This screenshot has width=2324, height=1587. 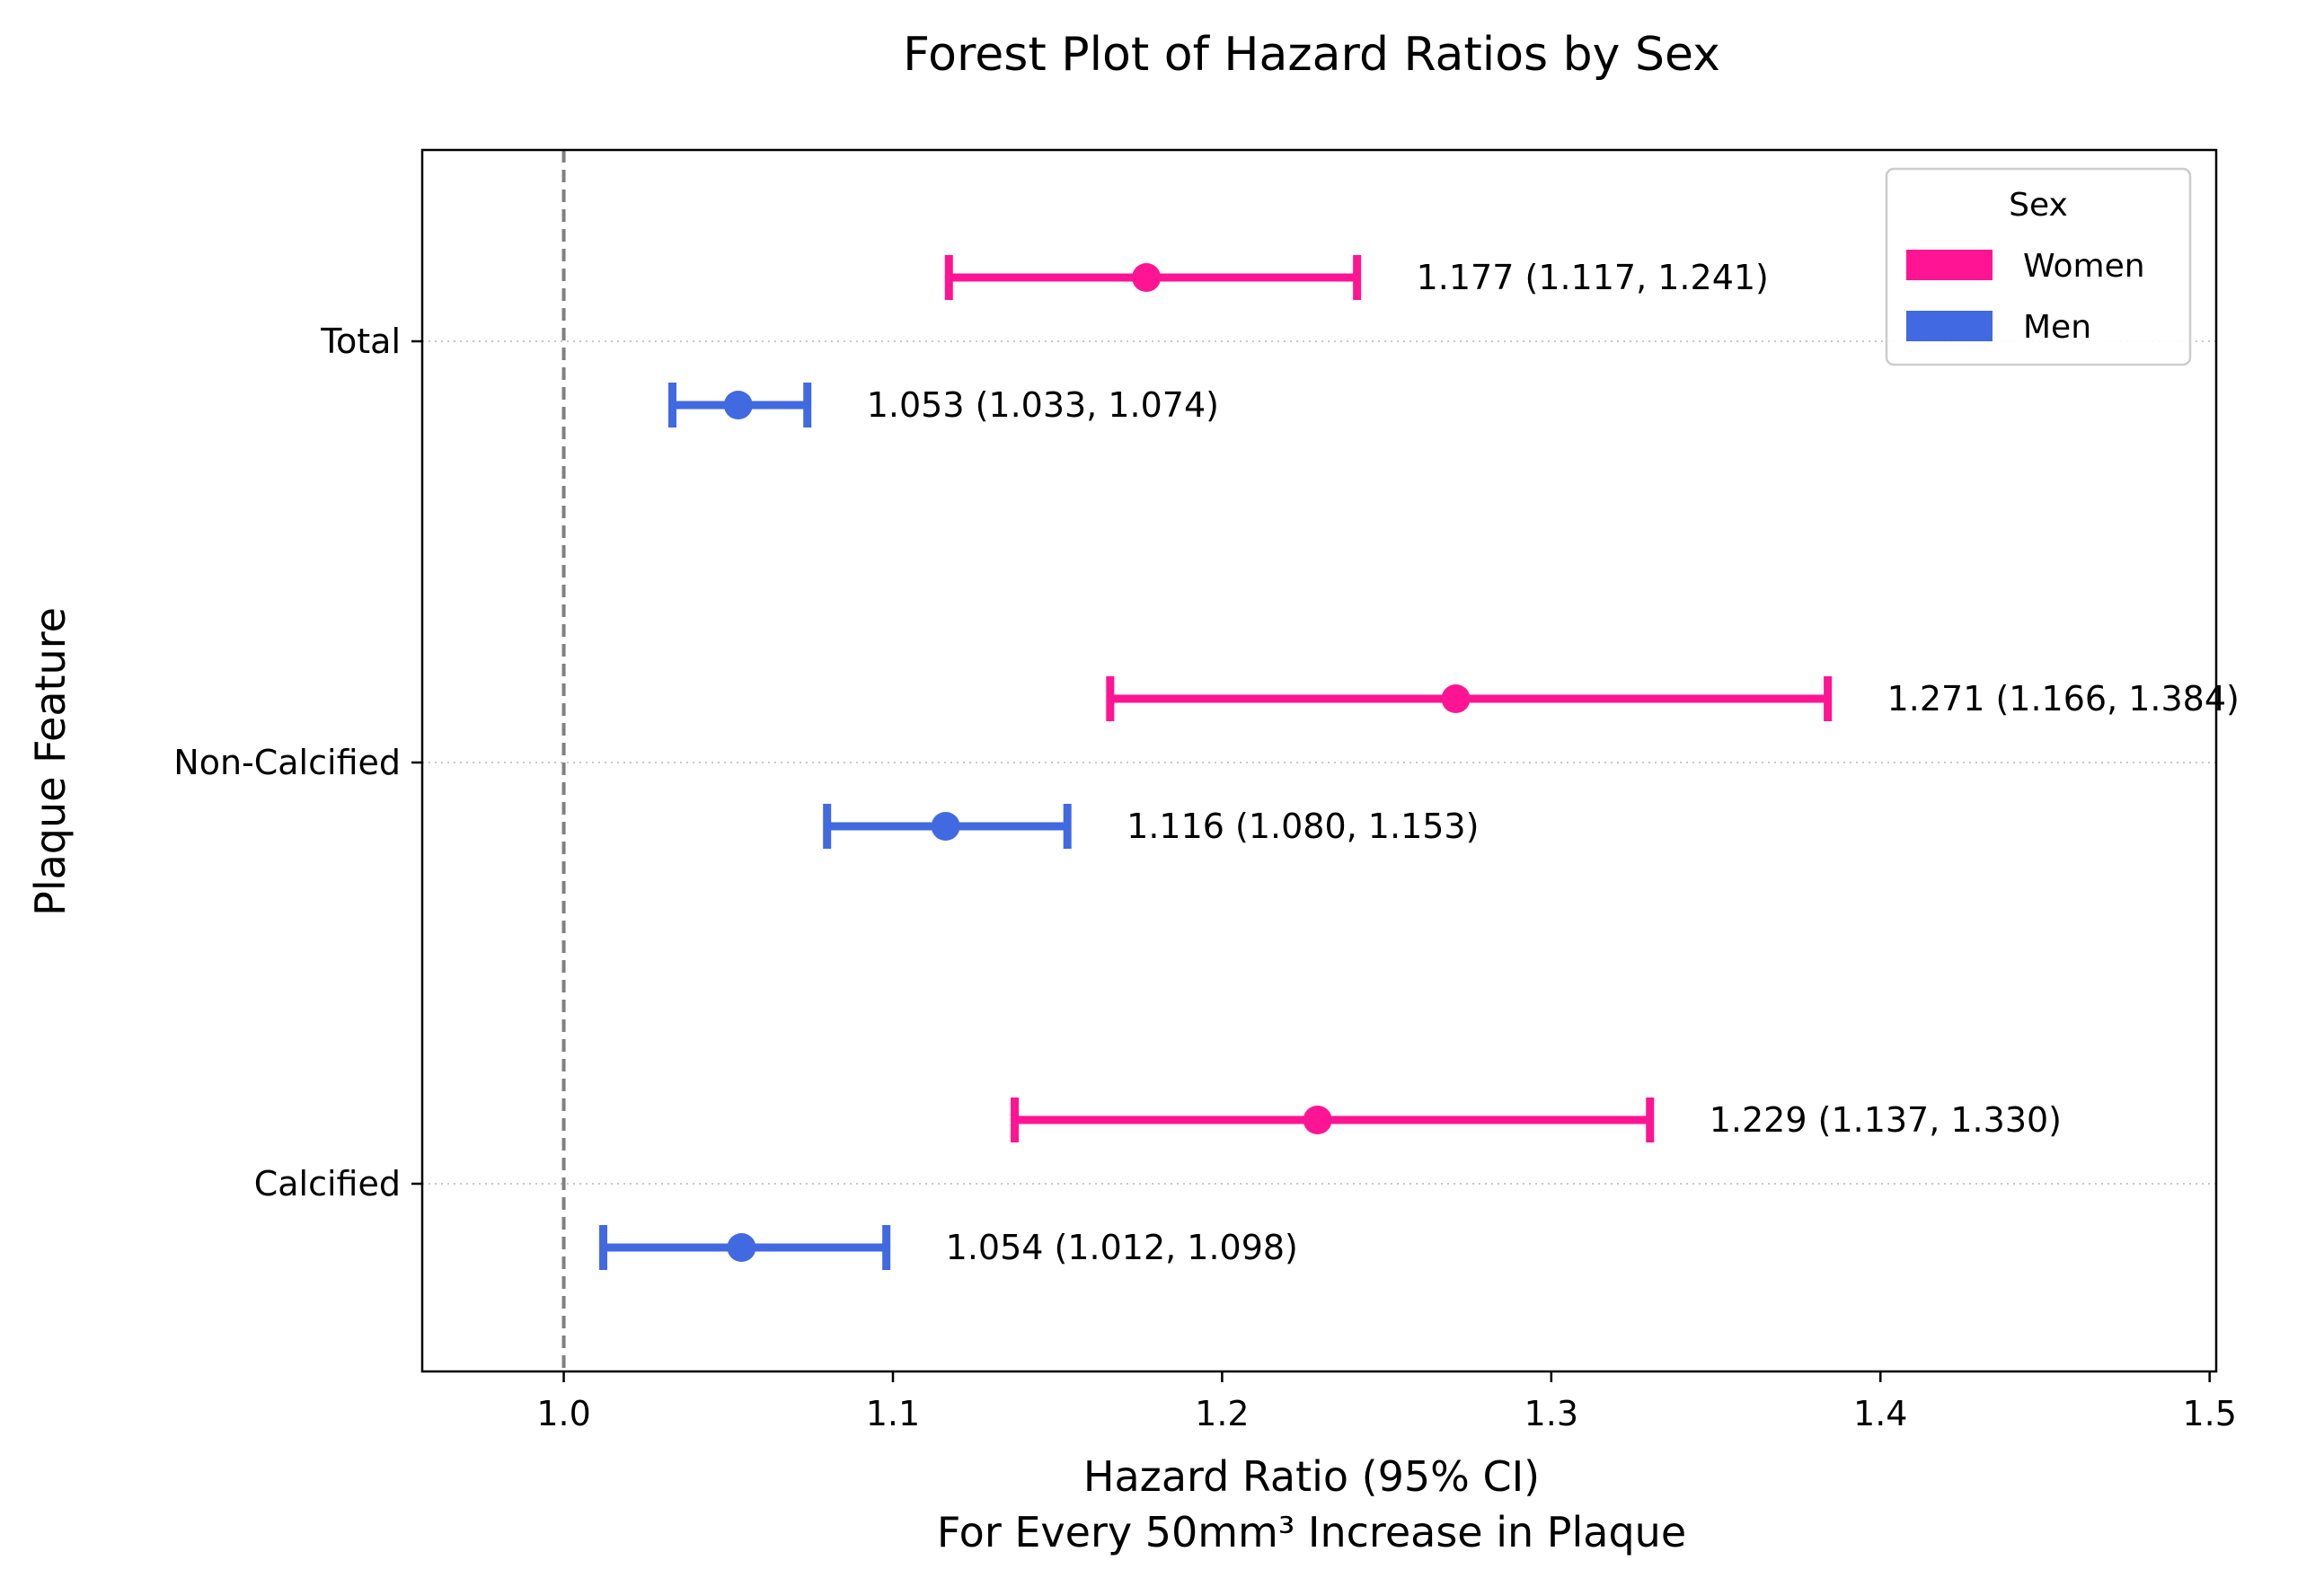 What do you see at coordinates (1311, 1532) in the screenshot?
I see `x-axis-sublabel: For Every 50mm³ Increase in Plaque` at bounding box center [1311, 1532].